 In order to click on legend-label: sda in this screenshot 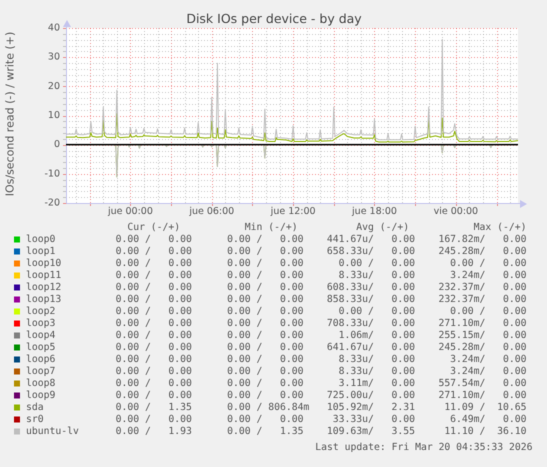, I will do `click(35, 408)`.